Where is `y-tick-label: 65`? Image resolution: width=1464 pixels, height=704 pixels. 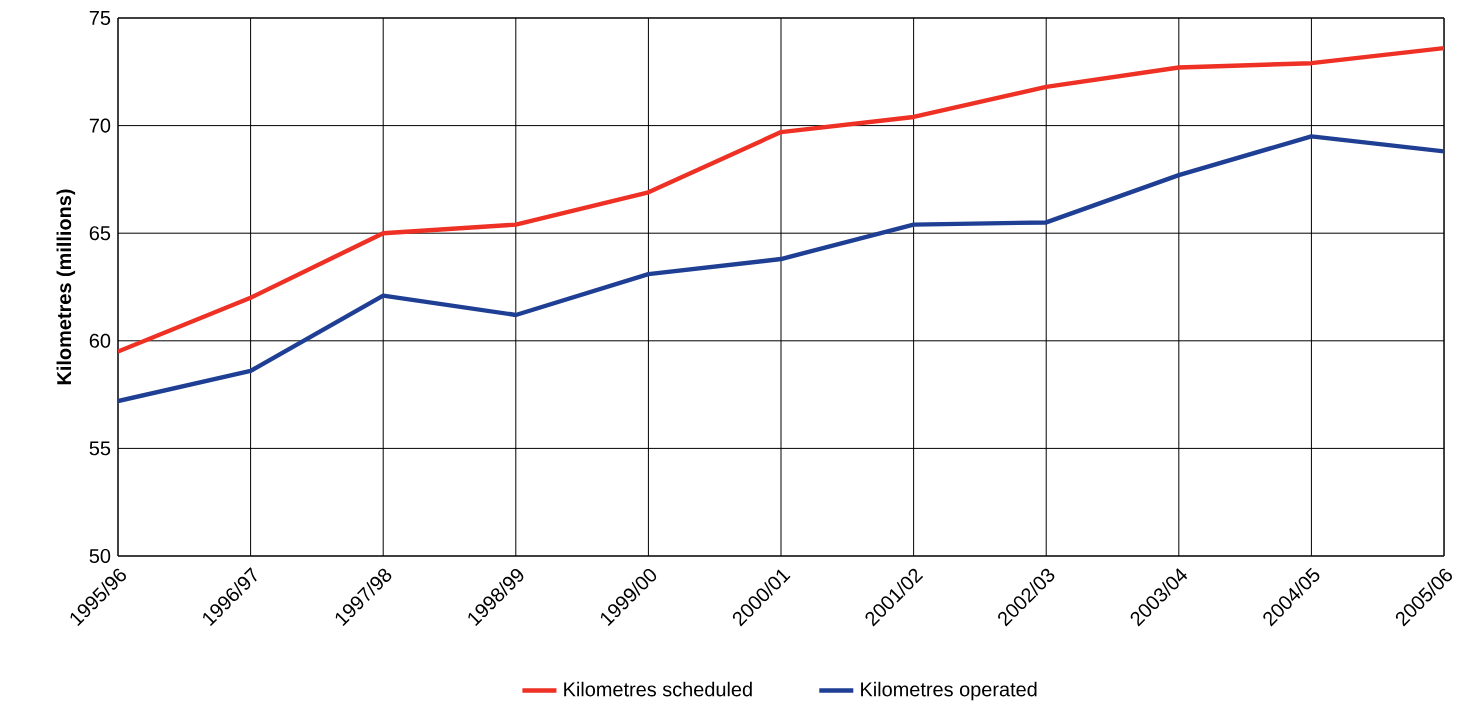
y-tick-label: 65 is located at coordinates (100, 233).